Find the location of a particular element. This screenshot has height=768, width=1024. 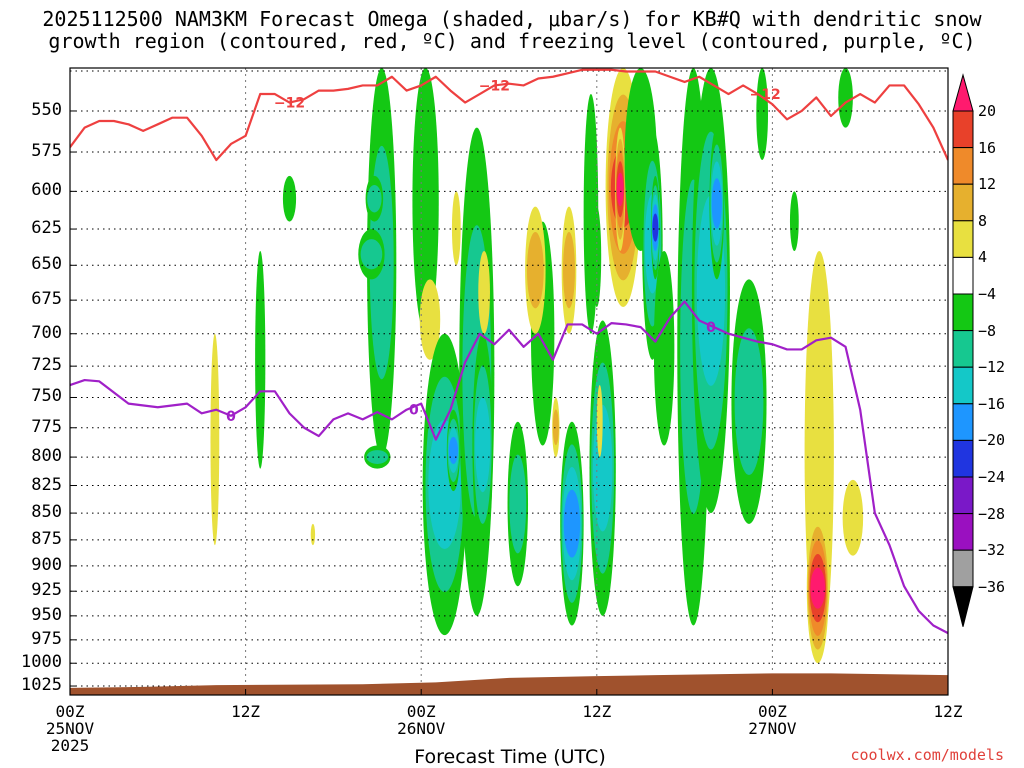

colorbar-tick-label: −20 is located at coordinates (992, 440).